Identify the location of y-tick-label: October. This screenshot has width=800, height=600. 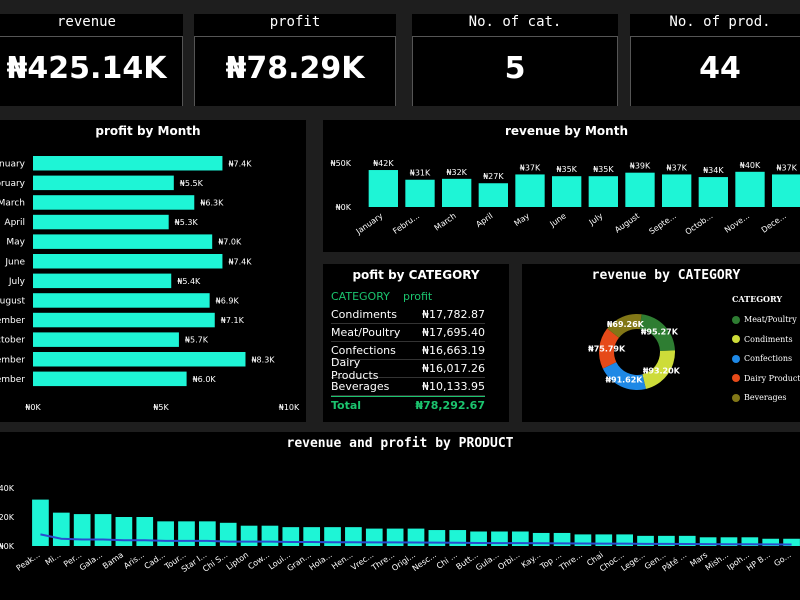
(12, 341).